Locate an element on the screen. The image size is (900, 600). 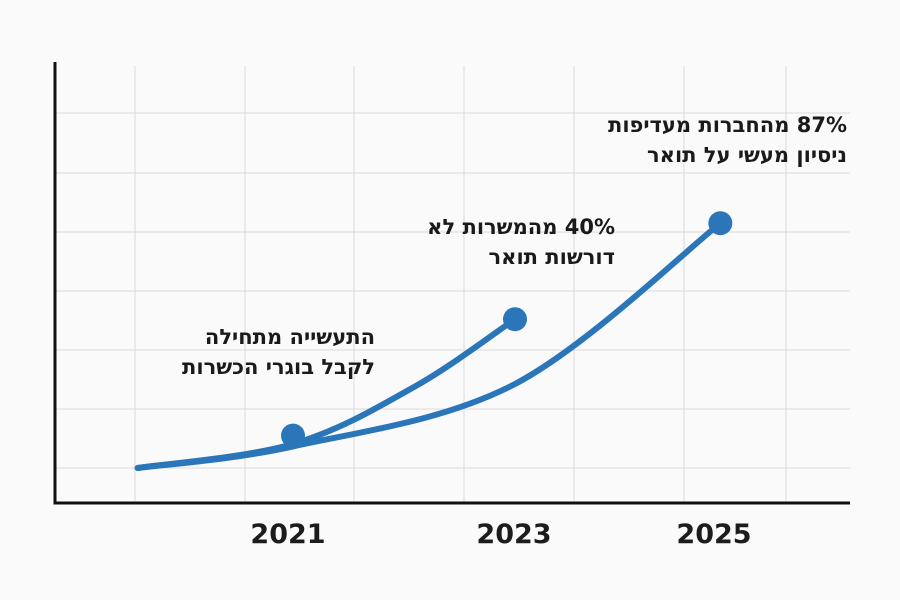
x-tick-label: 2023 is located at coordinates (513, 534).